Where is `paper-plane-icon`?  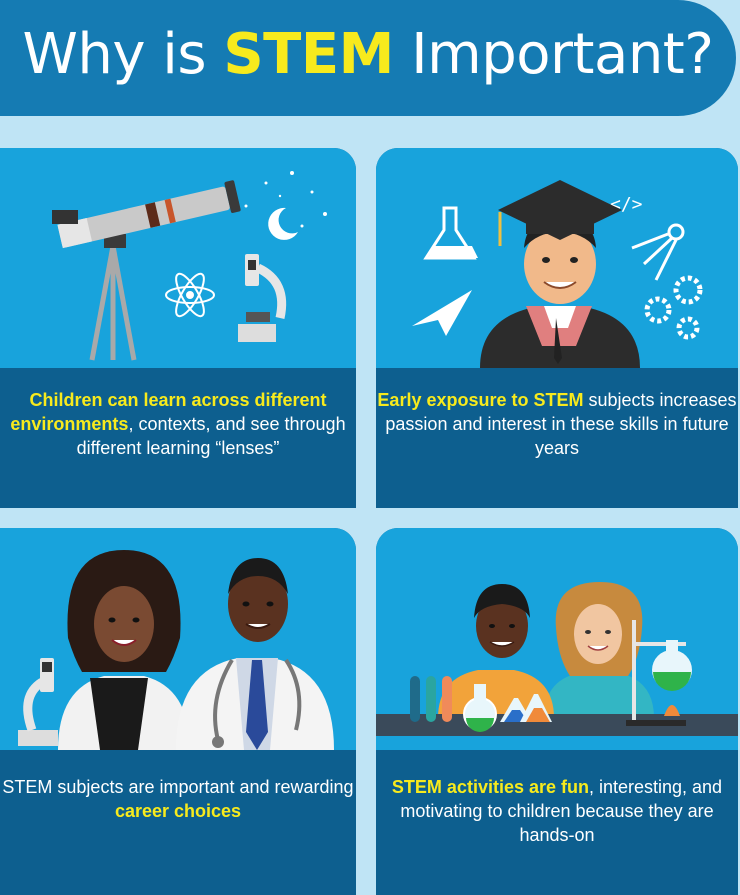
paper-plane-icon is located at coordinates (442, 313).